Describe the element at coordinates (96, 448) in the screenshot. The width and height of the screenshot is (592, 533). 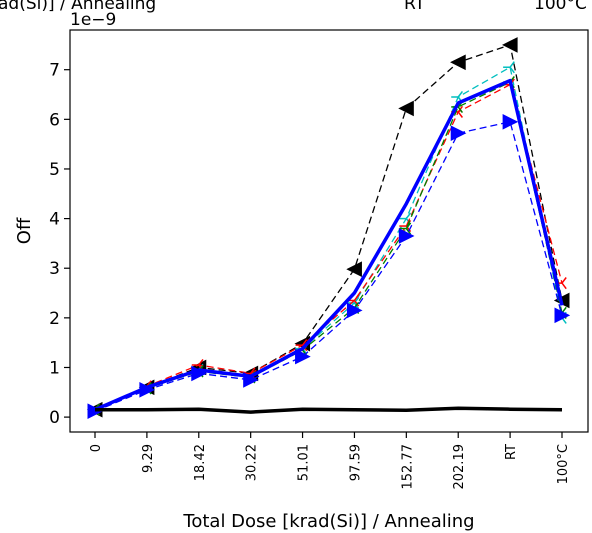
I see `x-tick-label: 0` at that location.